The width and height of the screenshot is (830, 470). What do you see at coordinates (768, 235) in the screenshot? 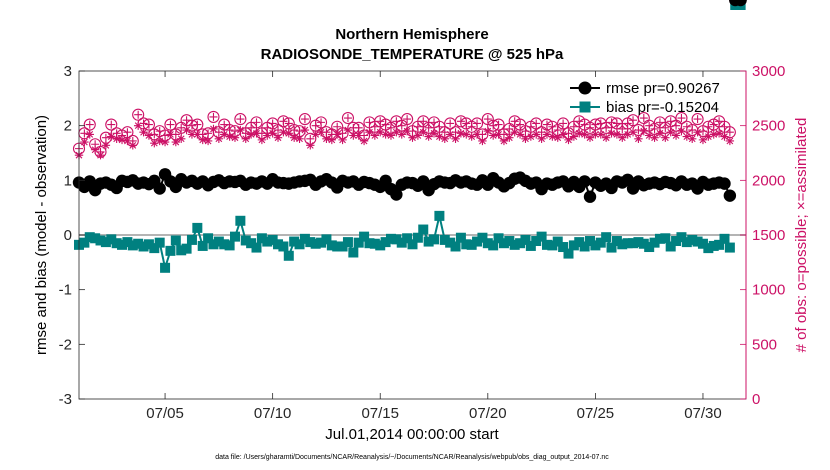
I see `y2-tick-label: 1500` at bounding box center [768, 235].